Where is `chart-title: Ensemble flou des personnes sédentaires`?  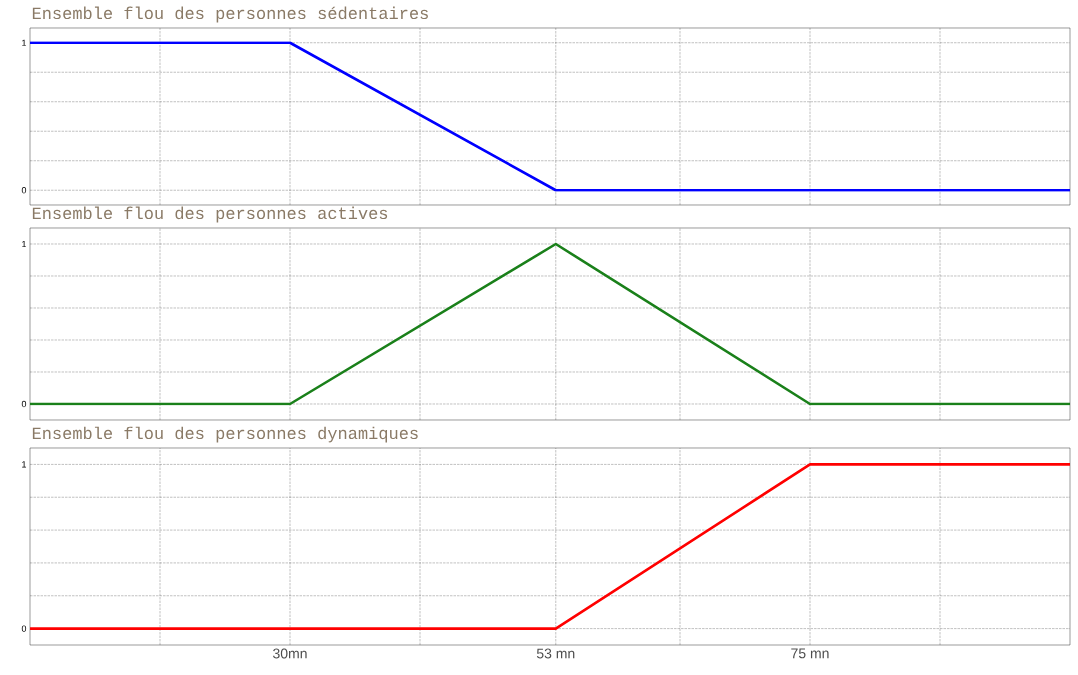
chart-title: Ensemble flou des personnes sédentaires is located at coordinates (230, 14).